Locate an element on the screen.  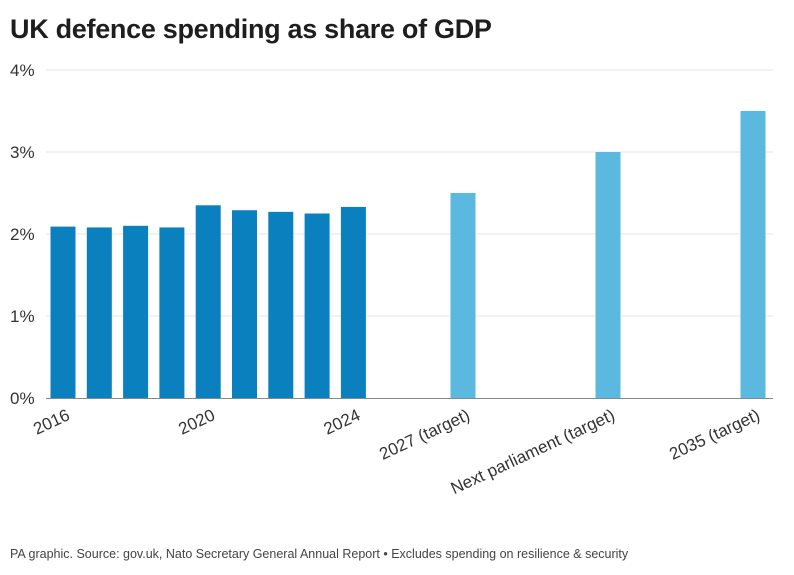
y-tick-label: 3% is located at coordinates (22, 152).